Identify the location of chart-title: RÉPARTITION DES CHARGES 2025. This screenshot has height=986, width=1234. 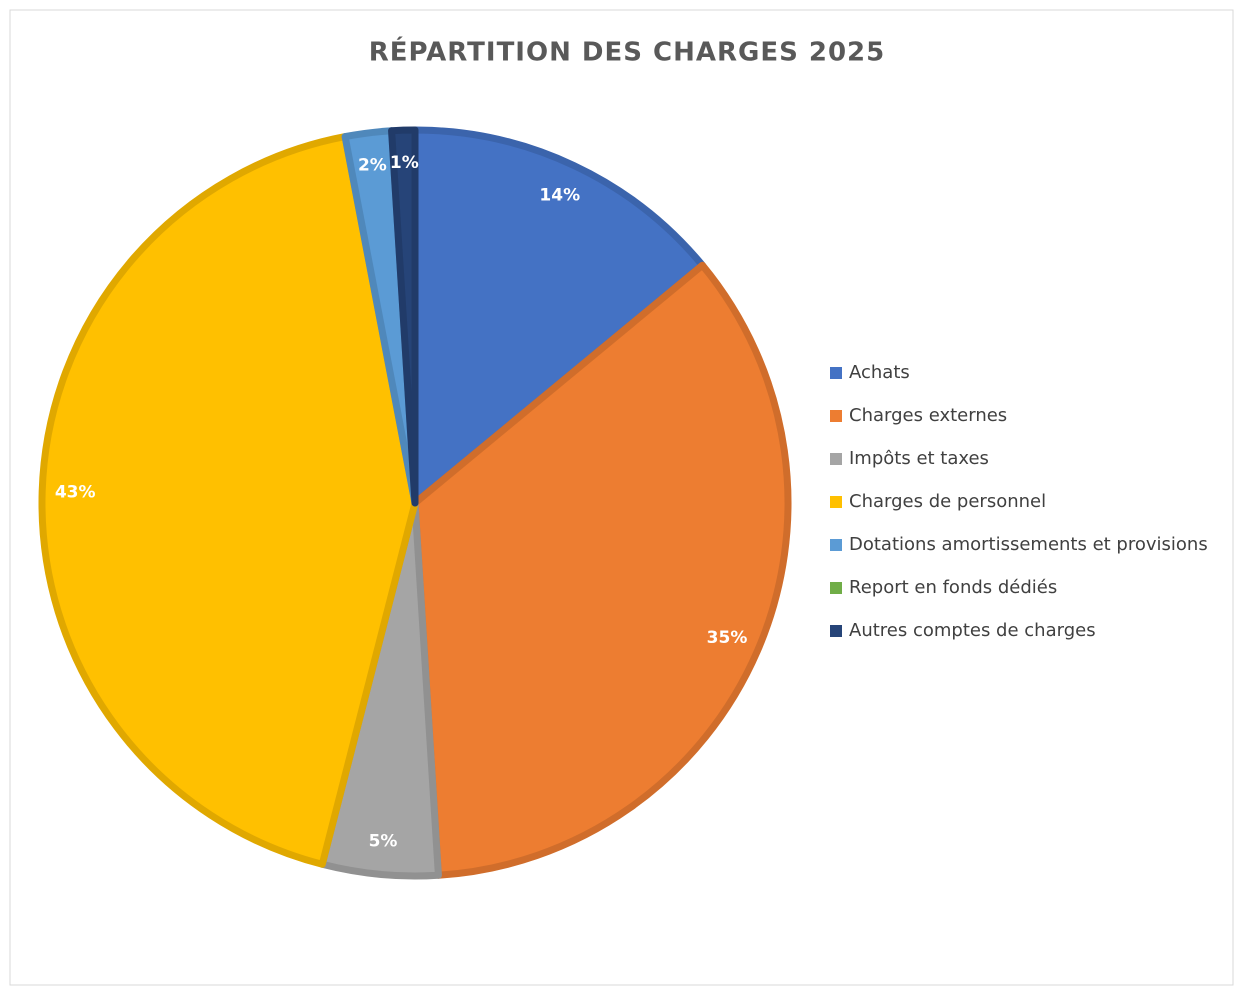
(627, 52).